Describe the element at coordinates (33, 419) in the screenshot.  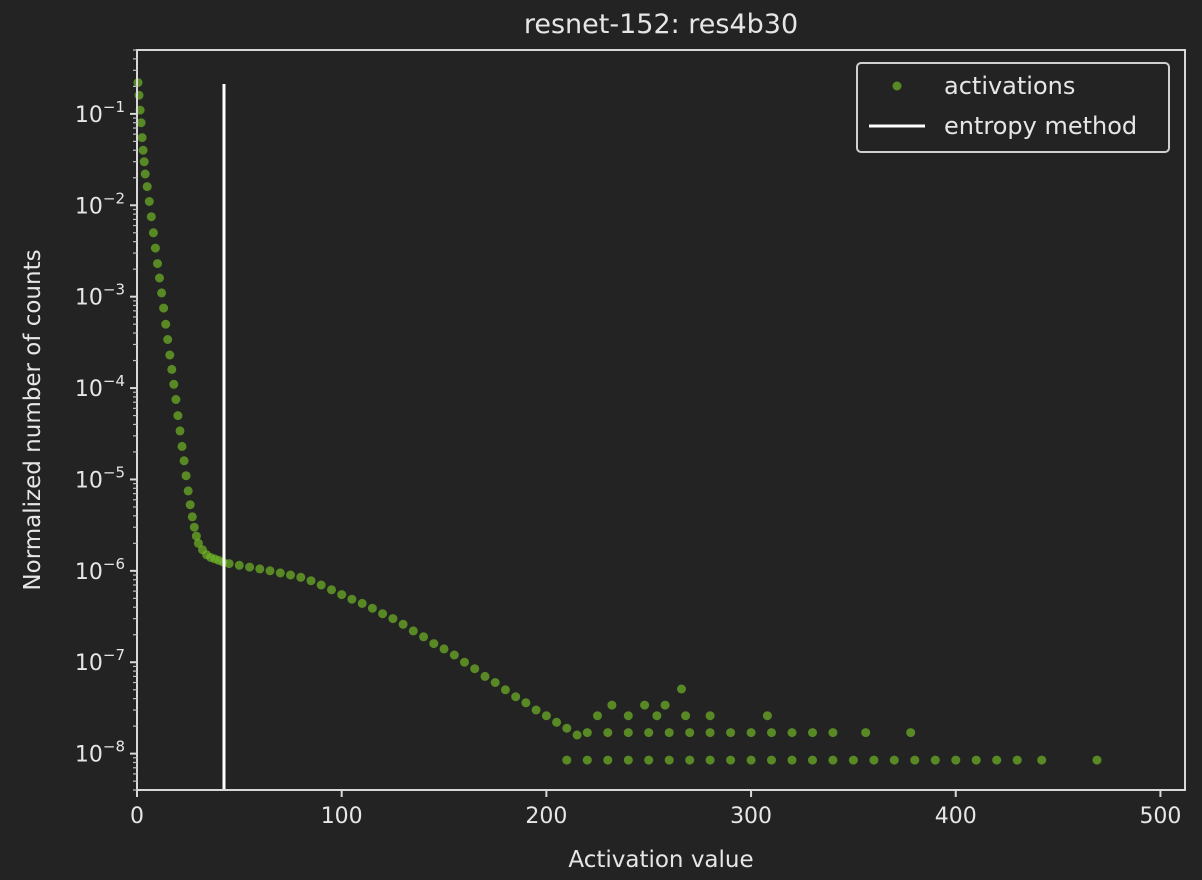
I see `y-axis-label: Normalized number of counts` at that location.